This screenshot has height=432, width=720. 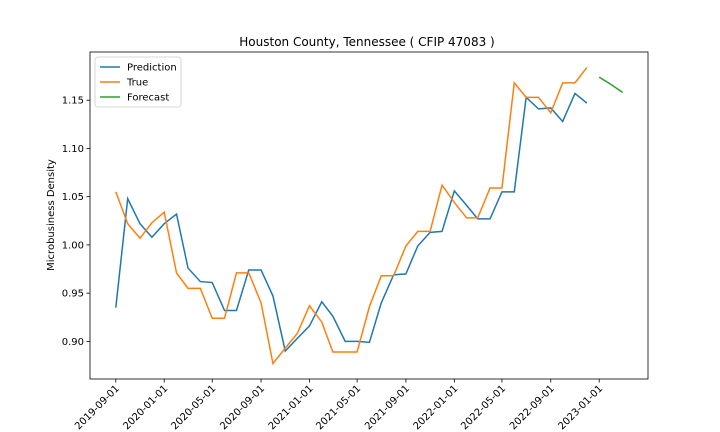 What do you see at coordinates (73, 342) in the screenshot?
I see `y-tick-label: 0.90` at bounding box center [73, 342].